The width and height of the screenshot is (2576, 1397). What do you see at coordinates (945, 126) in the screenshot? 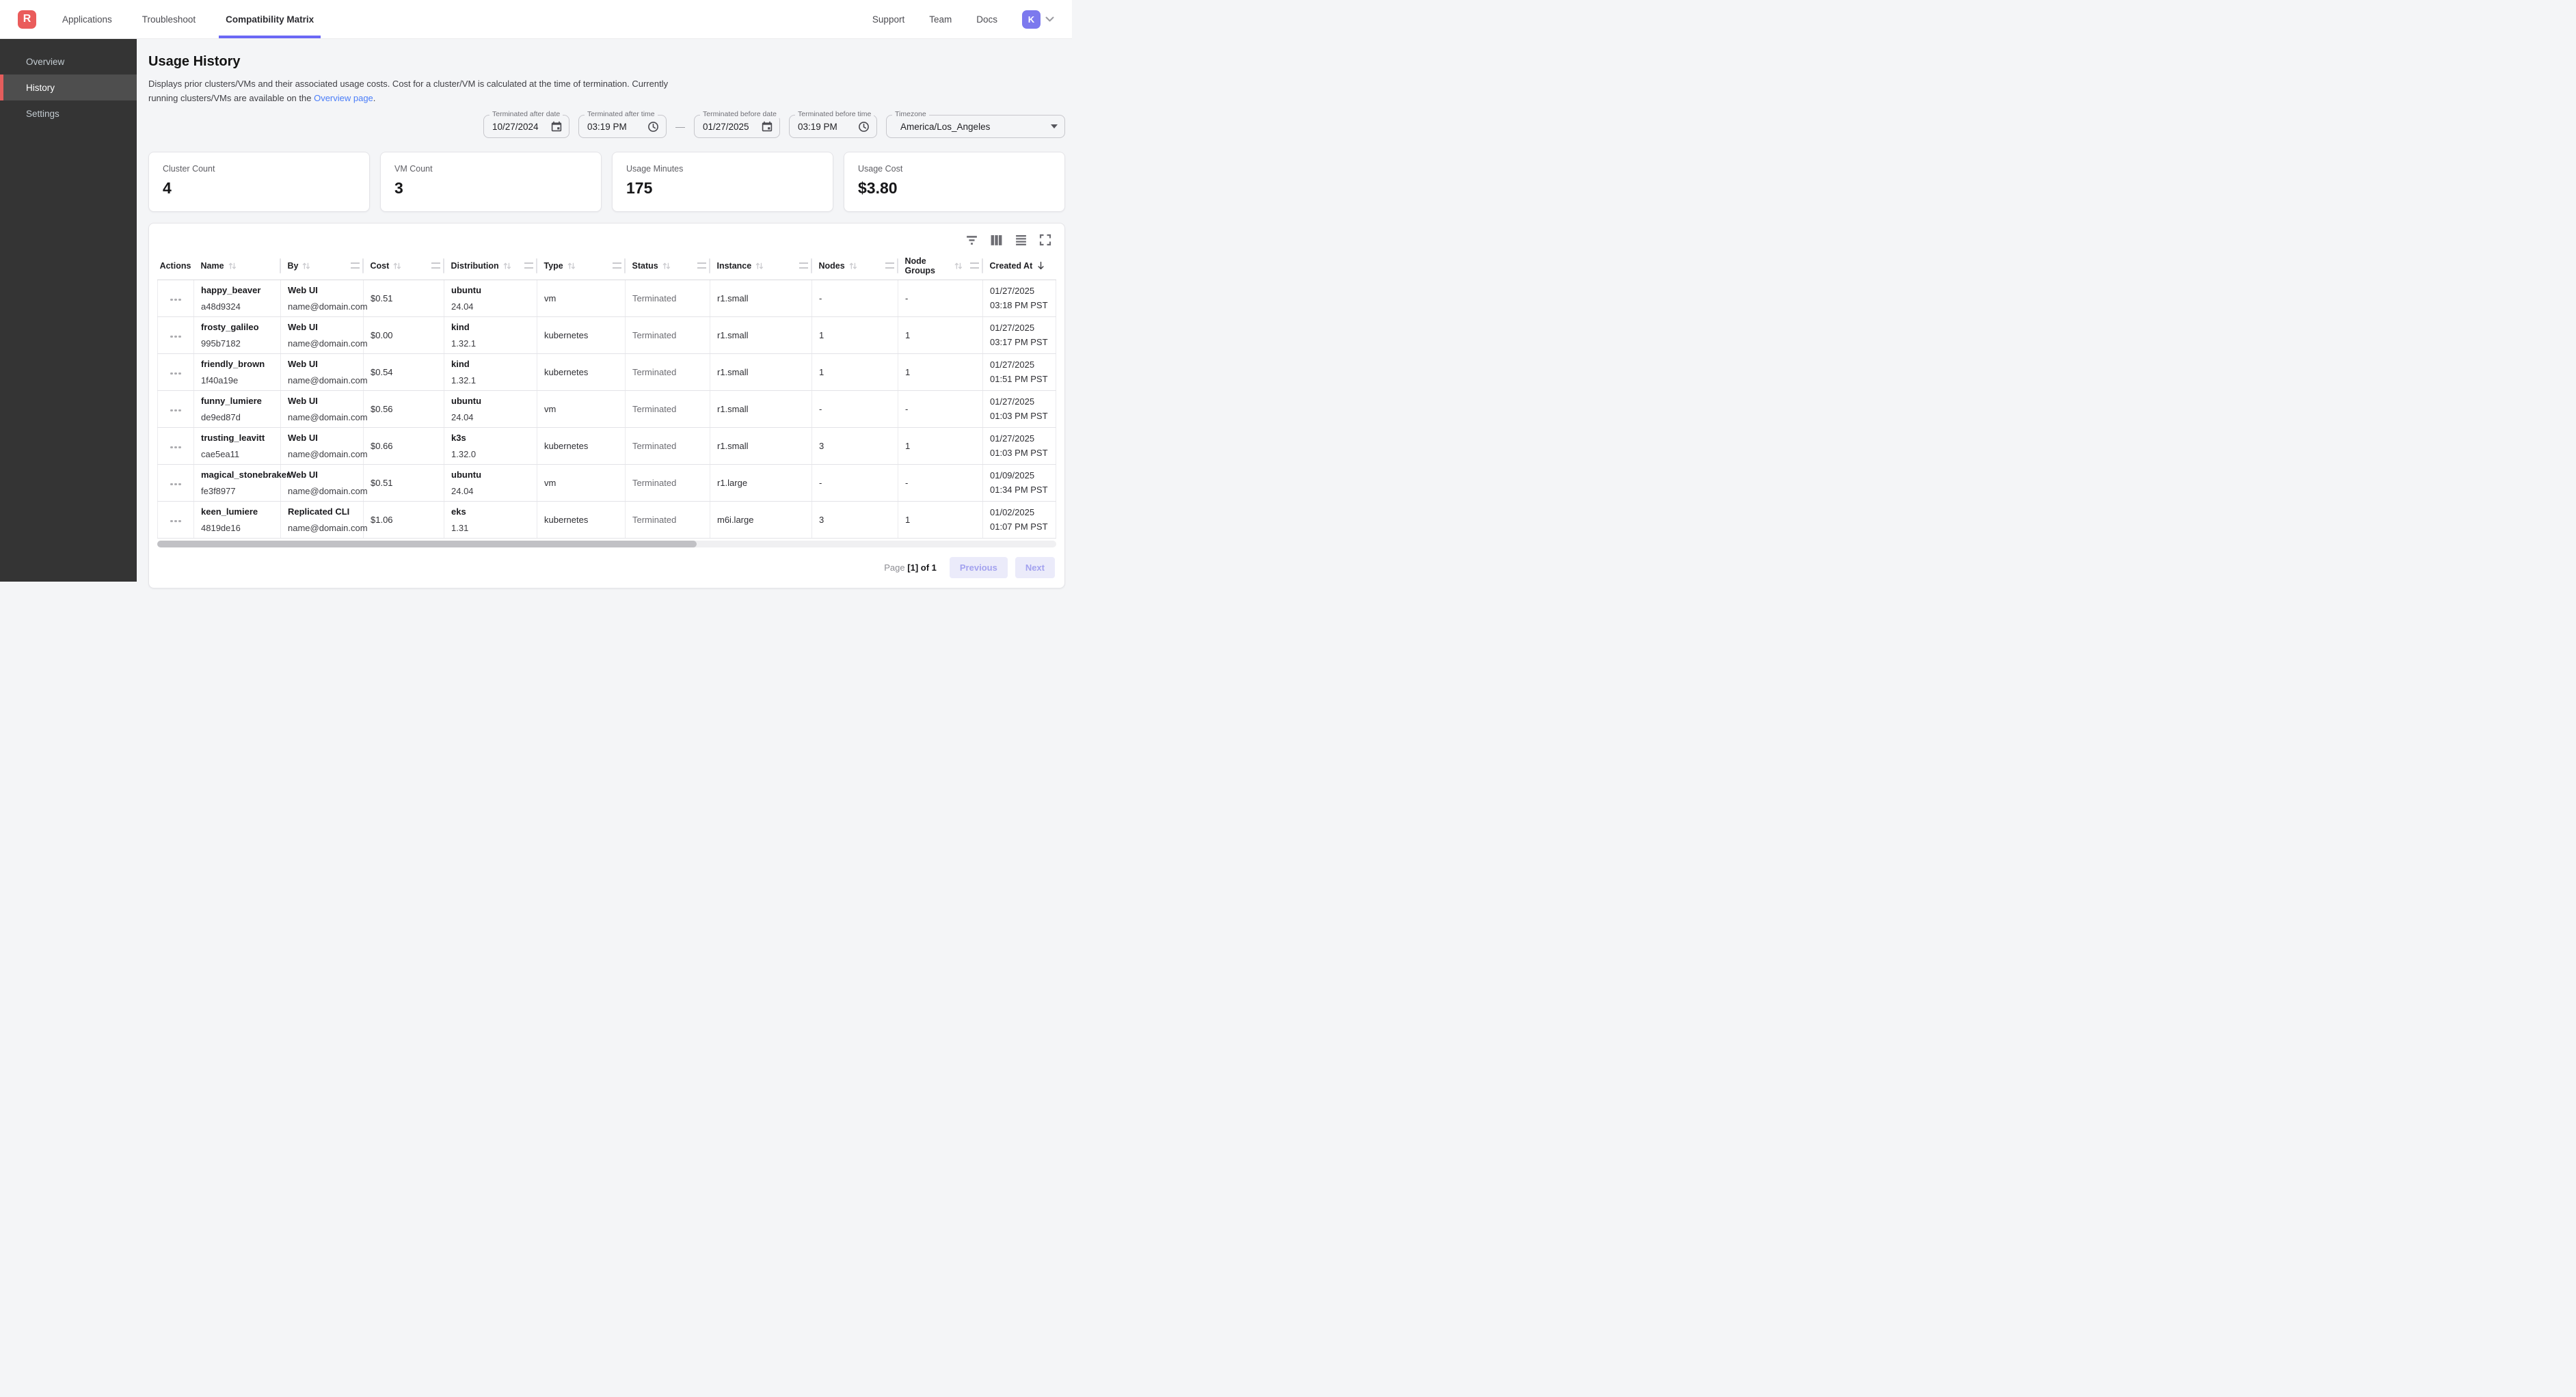
I see `timezone-value: America/Los_Angeles` at bounding box center [945, 126].